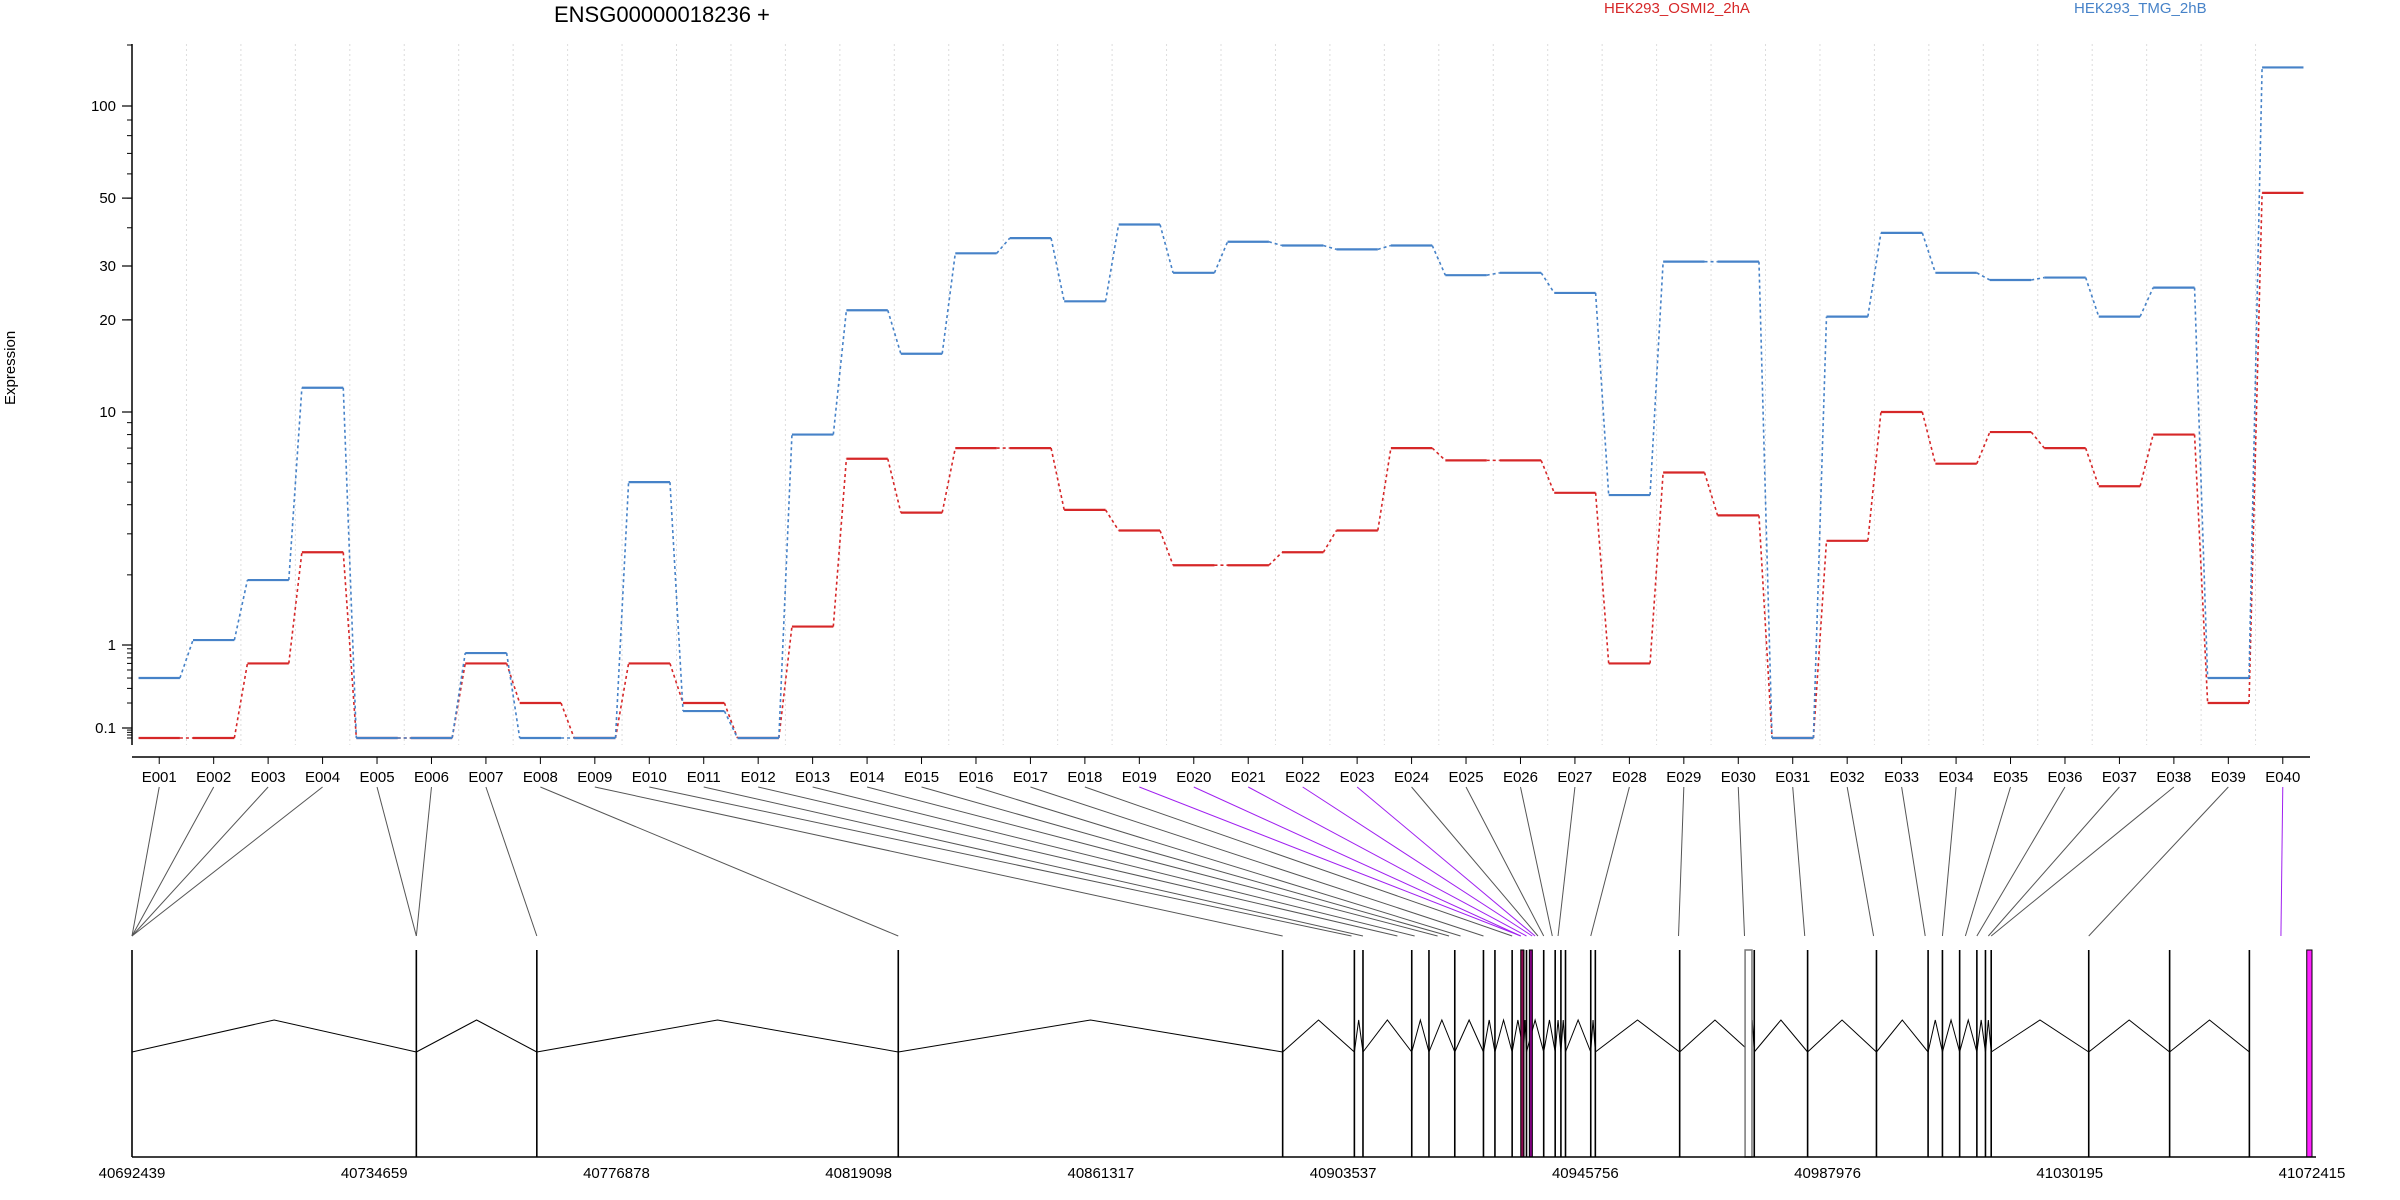 The width and height of the screenshot is (2400, 1200). I want to click on coordinate-tick-label: 40776878, so click(616, 1173).